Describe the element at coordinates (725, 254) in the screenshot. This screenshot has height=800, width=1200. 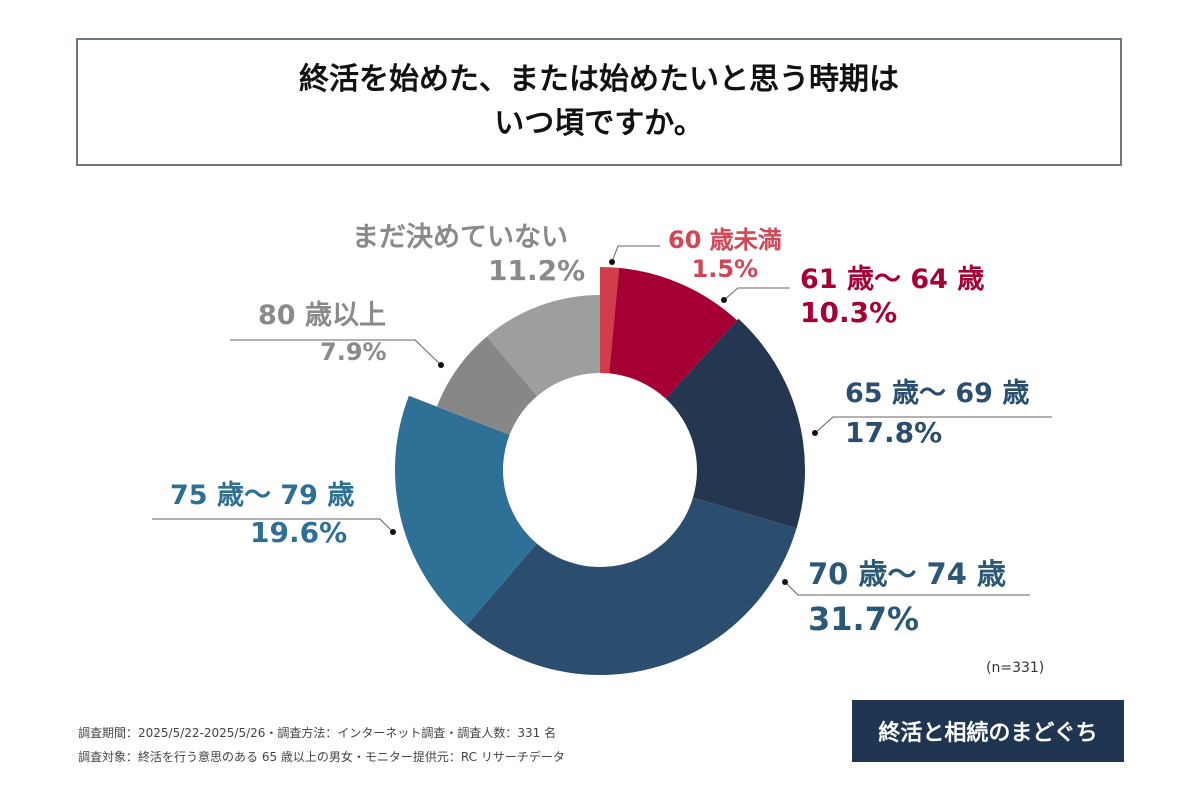
I see `label-under-60: 60 歳未満 1.5%` at that location.